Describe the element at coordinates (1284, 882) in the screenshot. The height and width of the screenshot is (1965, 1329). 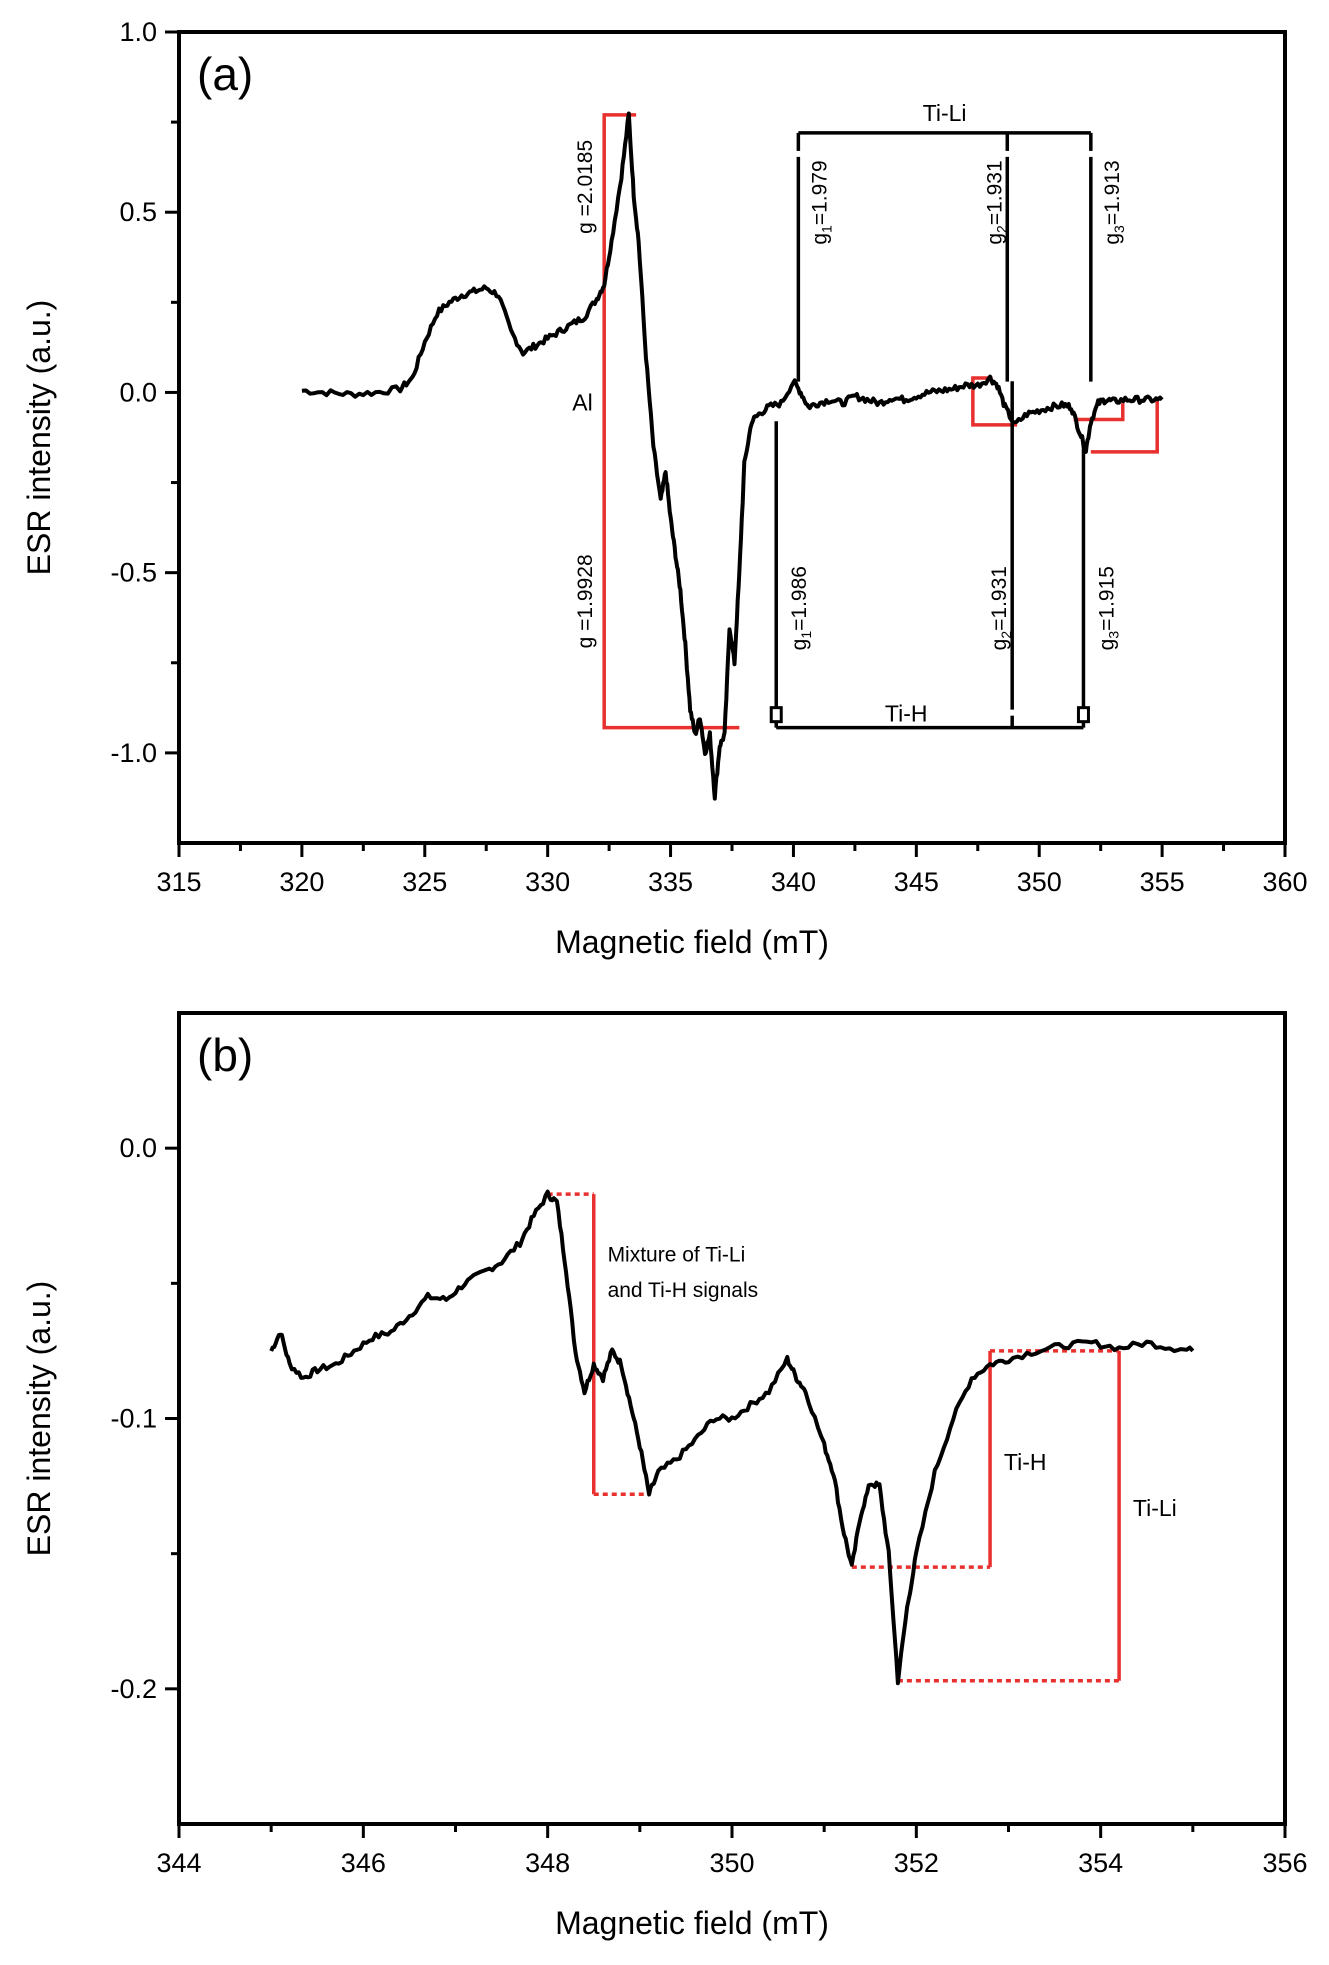
I see `x-tick-label: 360` at that location.